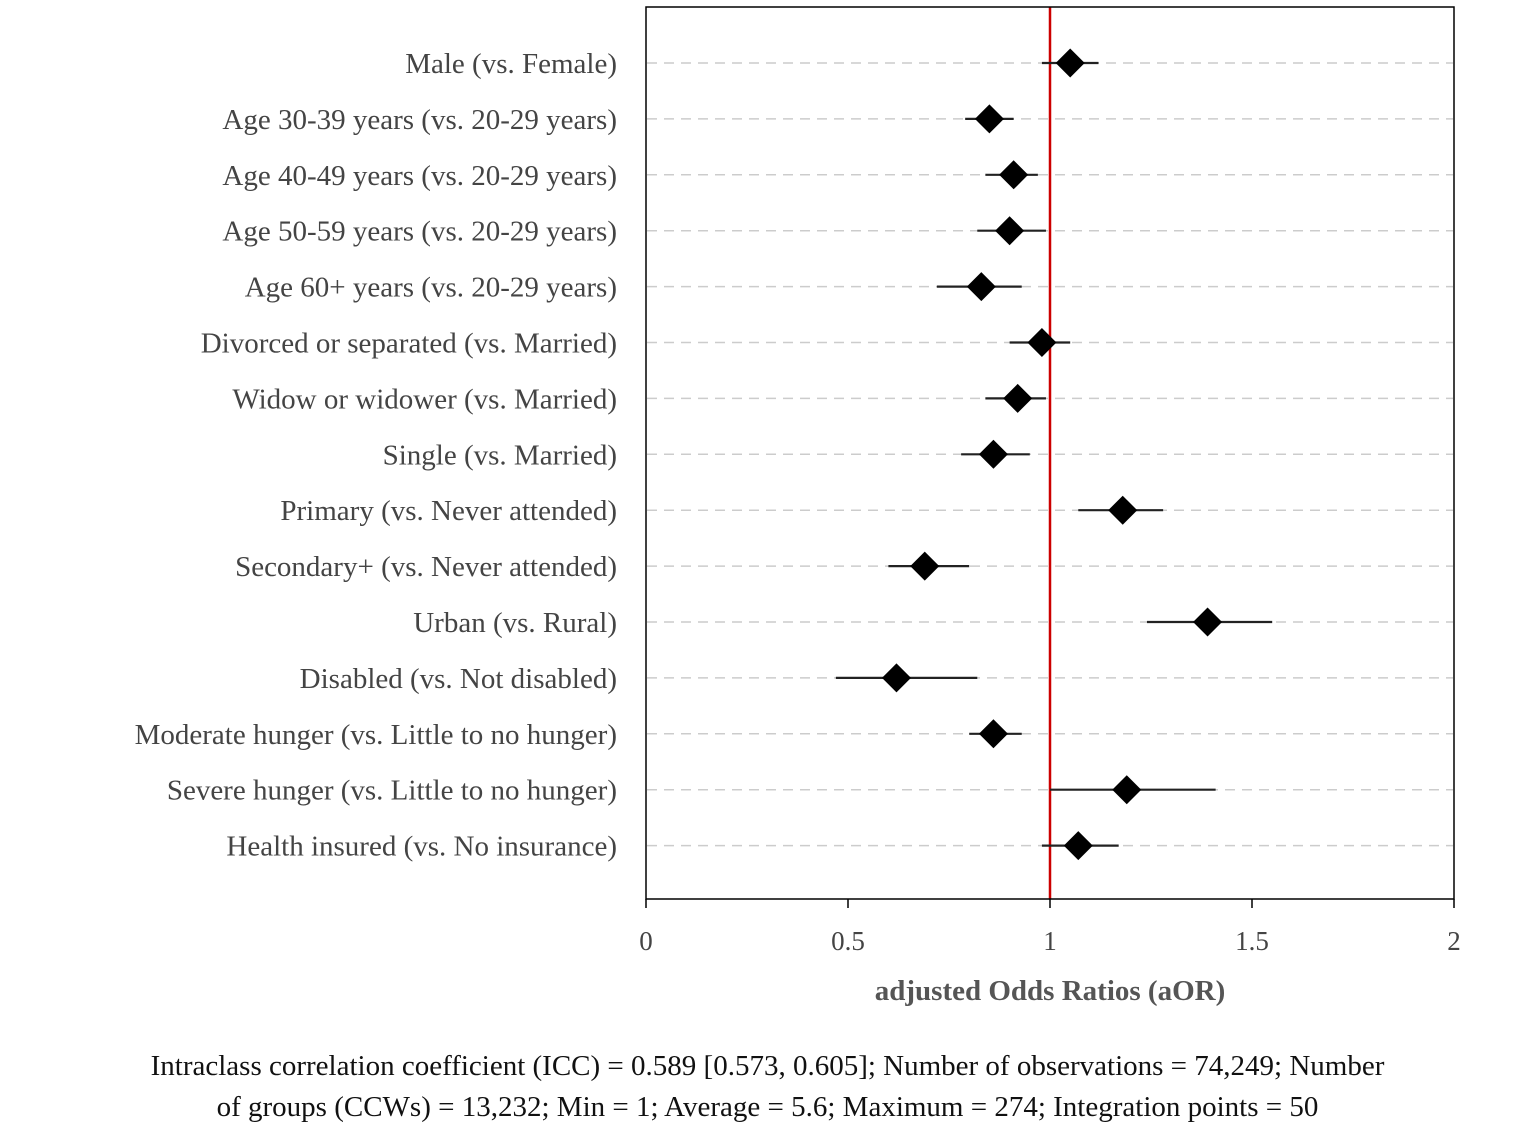 This screenshot has height=1135, width=1535. What do you see at coordinates (419, 176) in the screenshot?
I see `category-label: Age 40-49 years (vs. 20-29 years)` at bounding box center [419, 176].